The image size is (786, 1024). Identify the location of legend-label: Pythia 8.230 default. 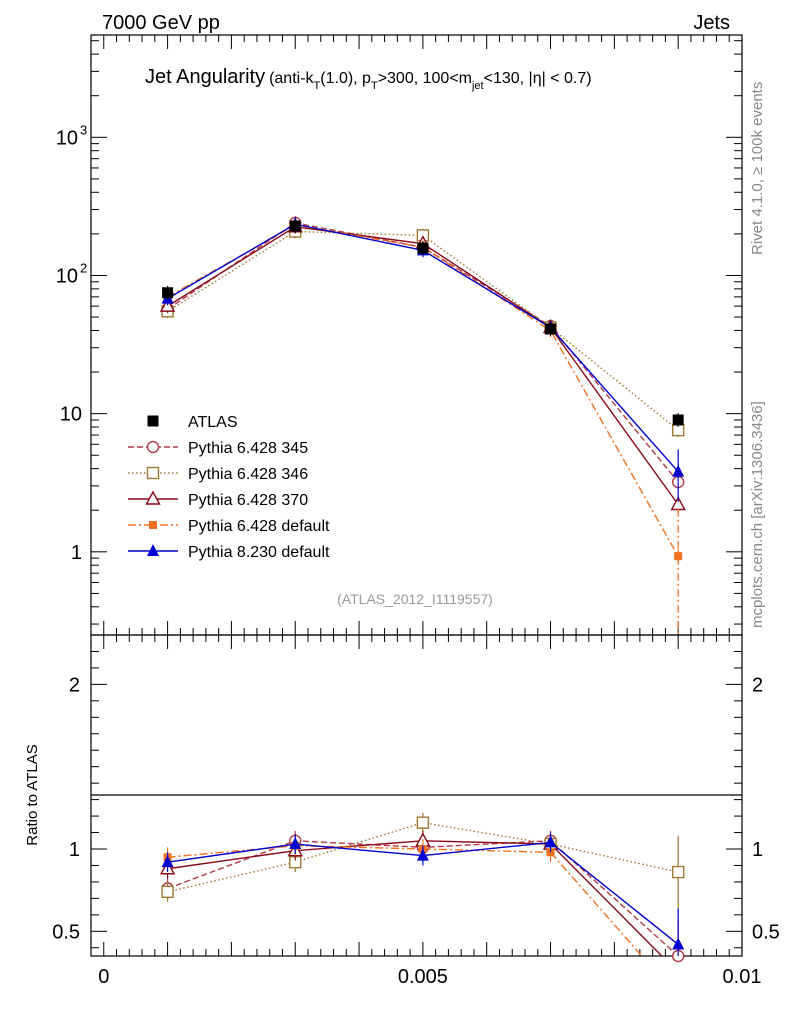
(259, 552).